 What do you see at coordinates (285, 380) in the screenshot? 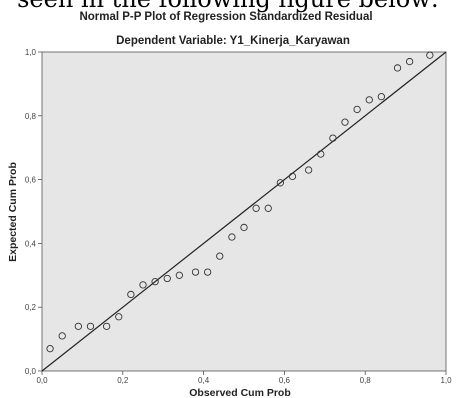
I see `x-tick-label: 0,6` at bounding box center [285, 380].